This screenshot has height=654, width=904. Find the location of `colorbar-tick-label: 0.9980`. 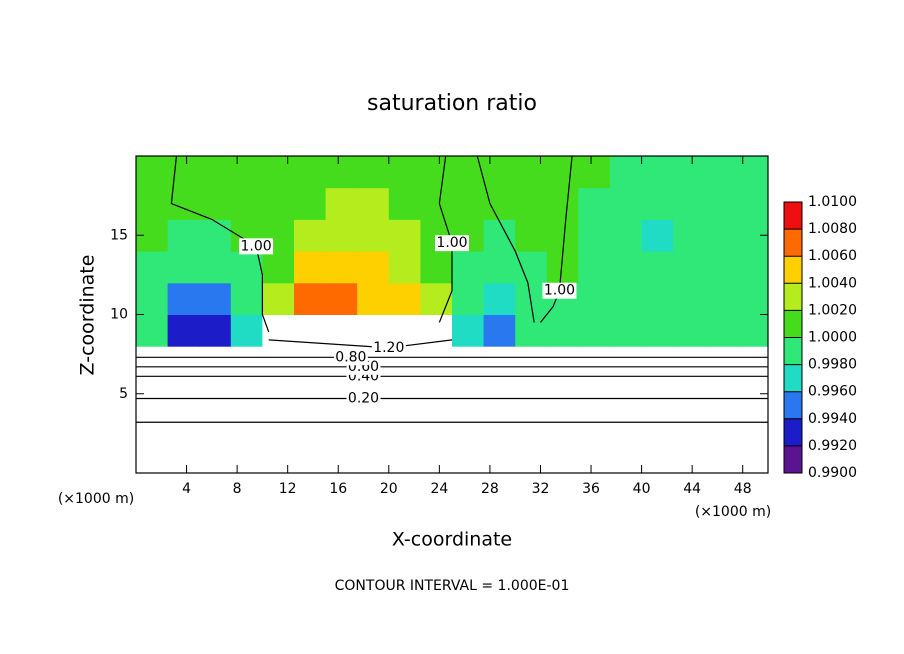

colorbar-tick-label: 0.9980 is located at coordinates (832, 365).